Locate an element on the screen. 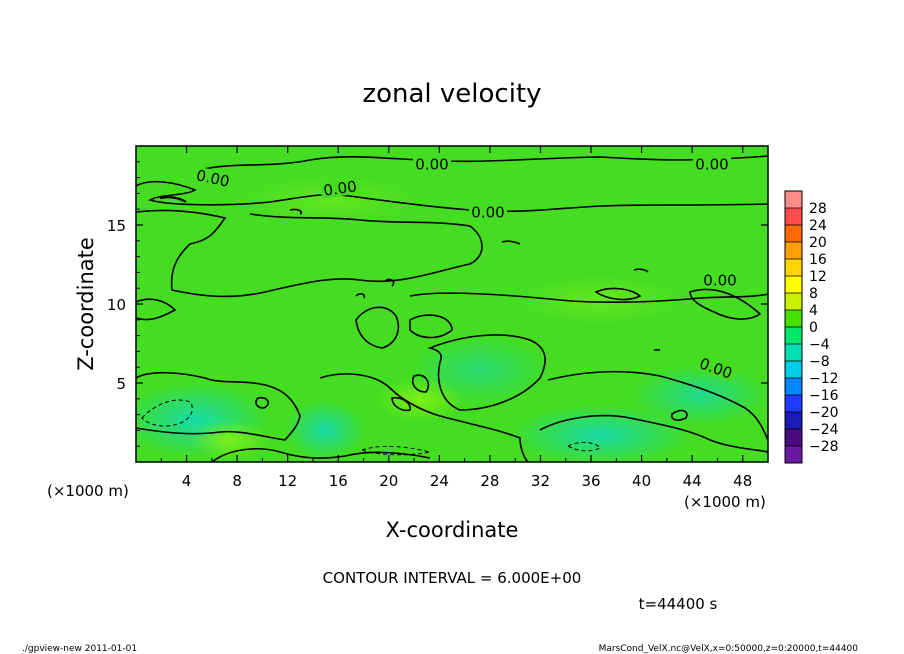 This screenshot has width=904, height=654. x-tick-label: 40 is located at coordinates (641, 481).